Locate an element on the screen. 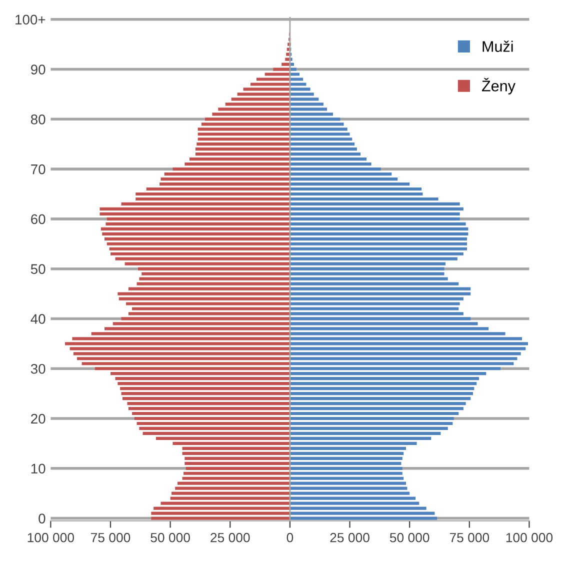 This screenshot has height=563, width=563. y-tick-label: 90 is located at coordinates (38, 69).